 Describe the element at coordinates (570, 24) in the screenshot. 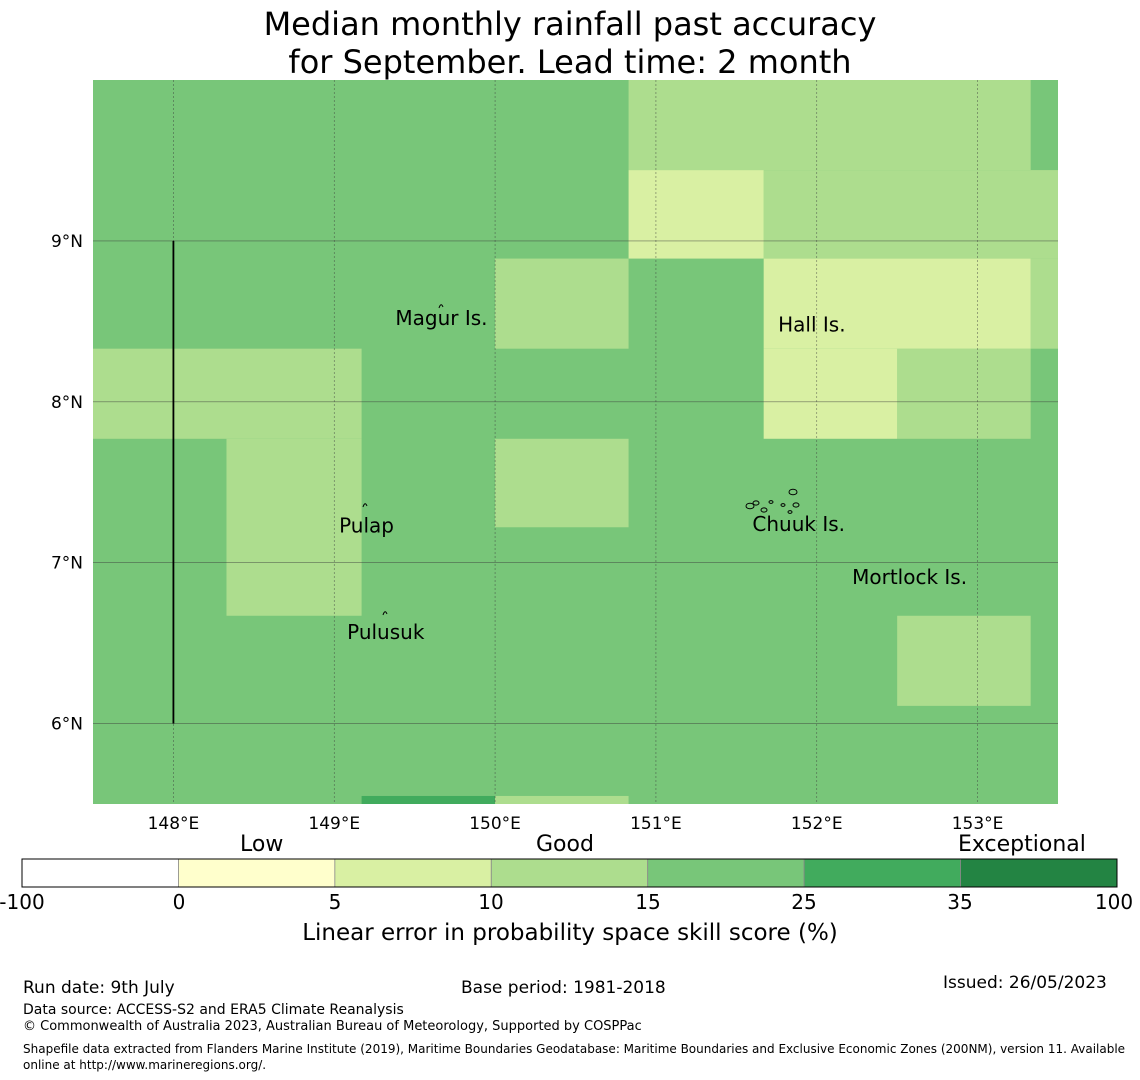

I see `map-title-line-1: Median monthly rainfall past accuracy` at that location.